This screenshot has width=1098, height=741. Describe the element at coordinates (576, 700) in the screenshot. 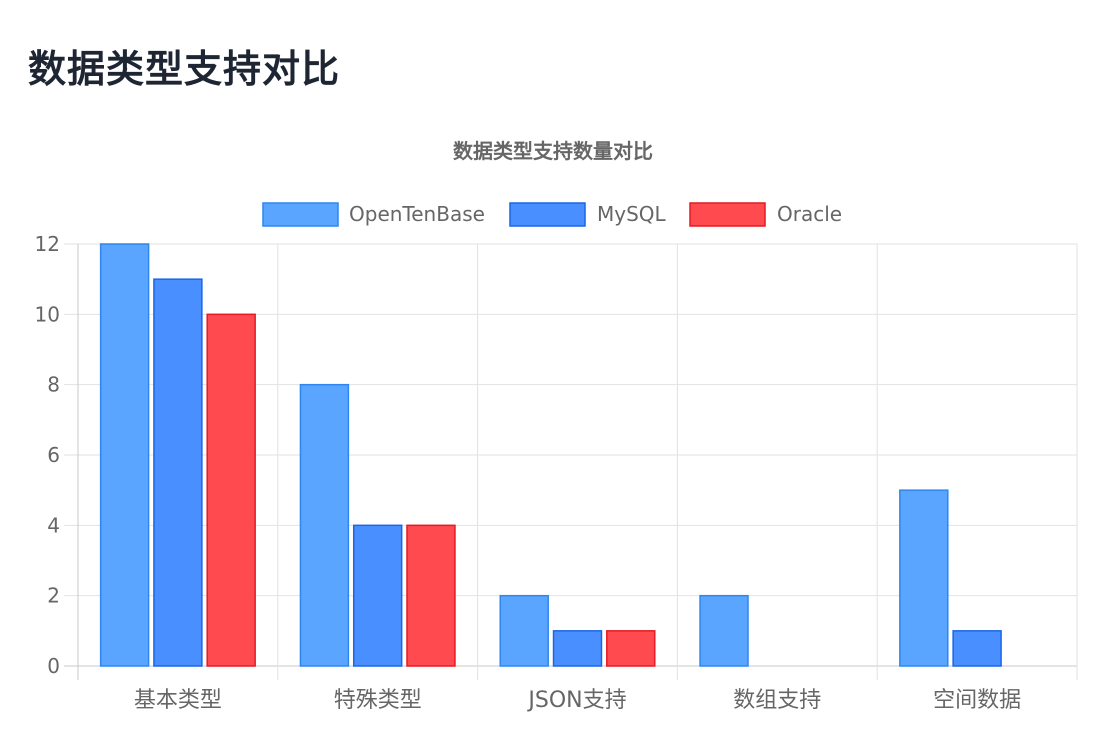

I see `x-tick-label: JSON支持` at that location.